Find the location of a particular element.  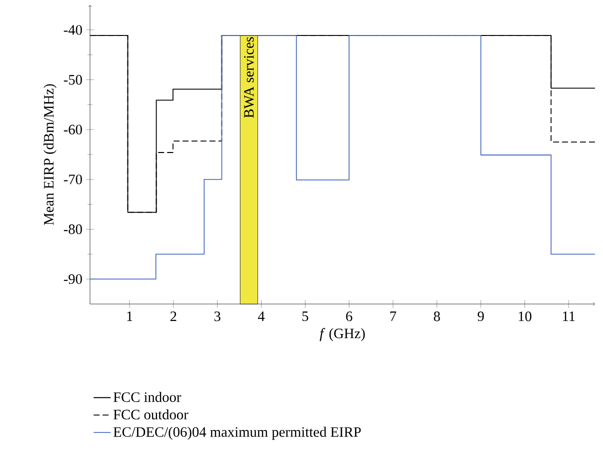

y-tick-label: -50 is located at coordinates (73, 79).